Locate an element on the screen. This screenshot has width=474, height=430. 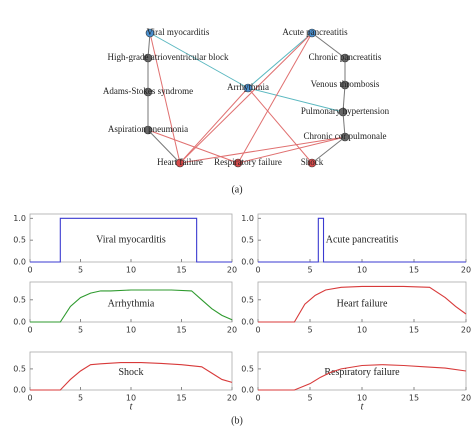
node-label: Adams-Stokes syndrome is located at coordinates (148, 91).